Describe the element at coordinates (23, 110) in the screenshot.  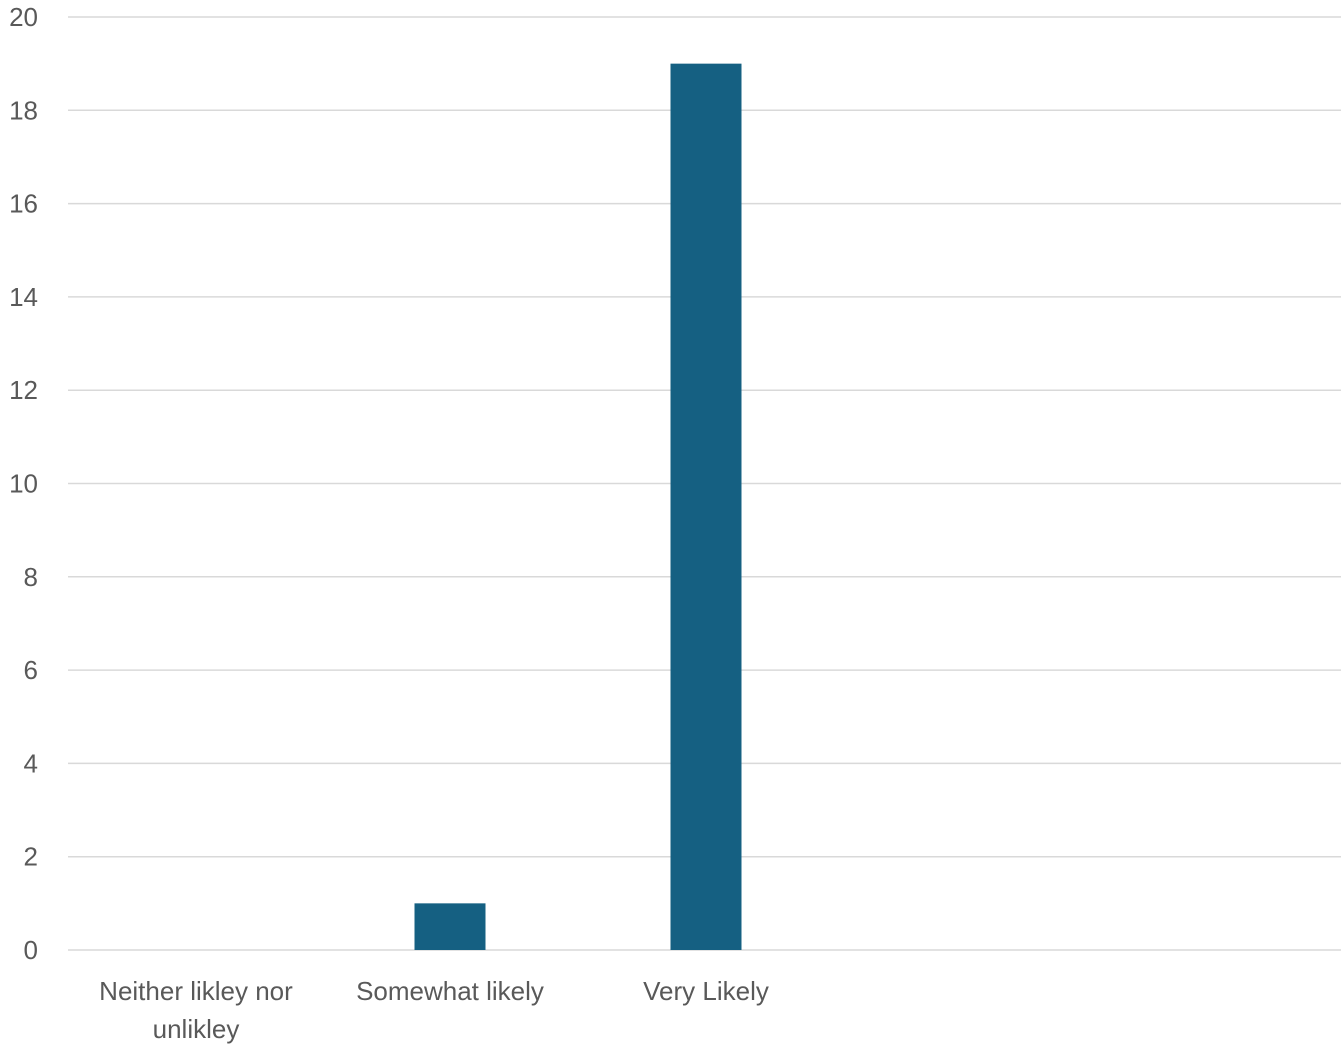
I see `y-tick-label-18: 18` at that location.